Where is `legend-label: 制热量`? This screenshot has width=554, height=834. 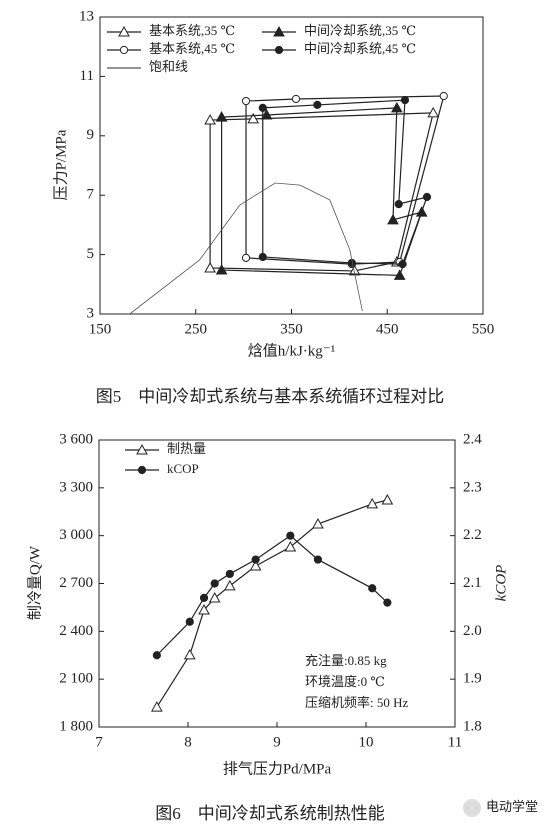
legend-label: 制热量 is located at coordinates (186, 448).